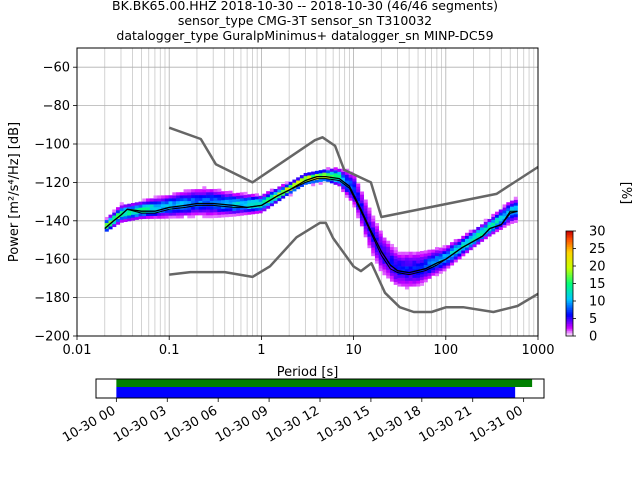 Image resolution: width=640 pixels, height=480 pixels. Describe the element at coordinates (625, 193) in the screenshot. I see `colorbar-label: [%]` at that location.